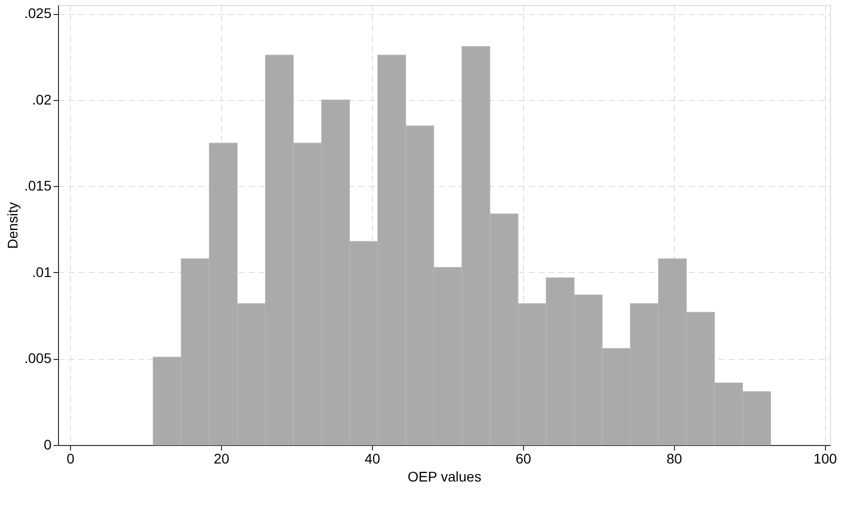 The image size is (863, 506). What do you see at coordinates (38, 186) in the screenshot?
I see `y-tick-label: .015` at bounding box center [38, 186].